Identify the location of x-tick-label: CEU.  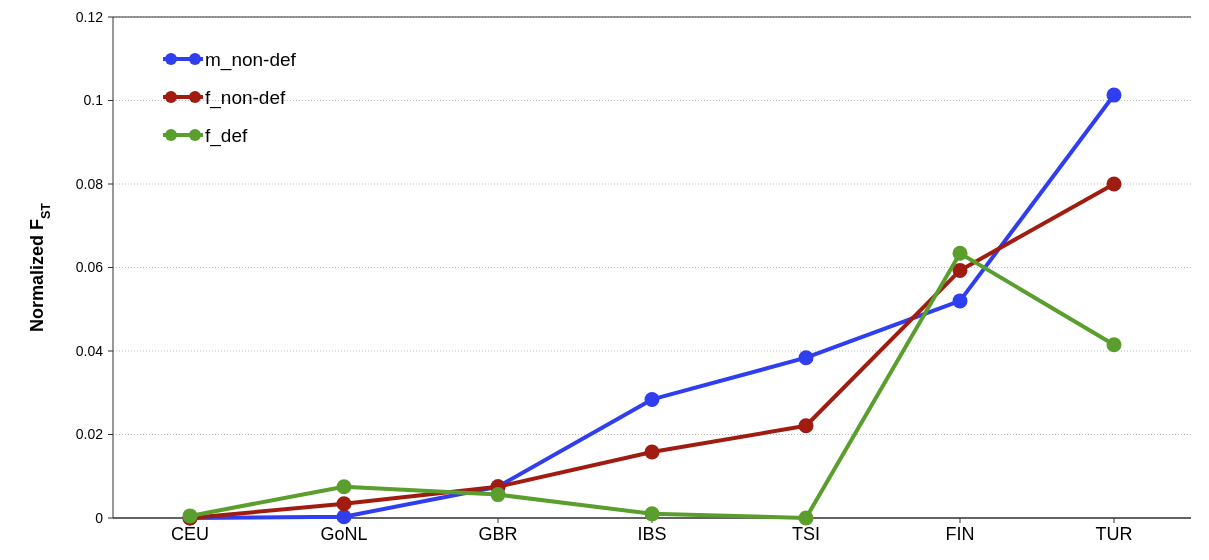
(190, 534).